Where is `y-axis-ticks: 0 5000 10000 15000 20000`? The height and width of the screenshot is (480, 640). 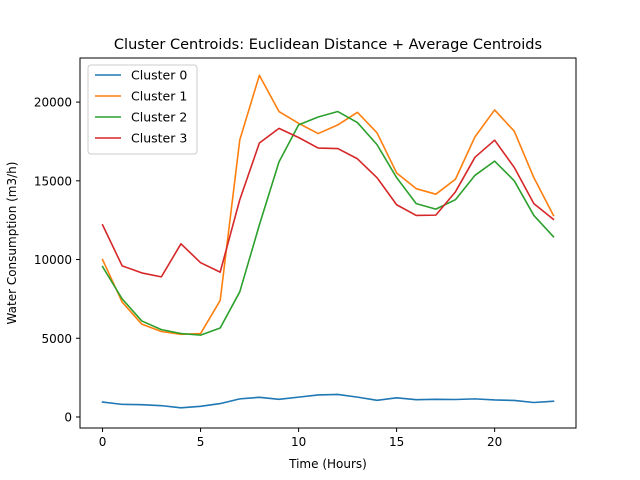
y-axis-ticks: 0 5000 10000 15000 20000 is located at coordinates (57, 260).